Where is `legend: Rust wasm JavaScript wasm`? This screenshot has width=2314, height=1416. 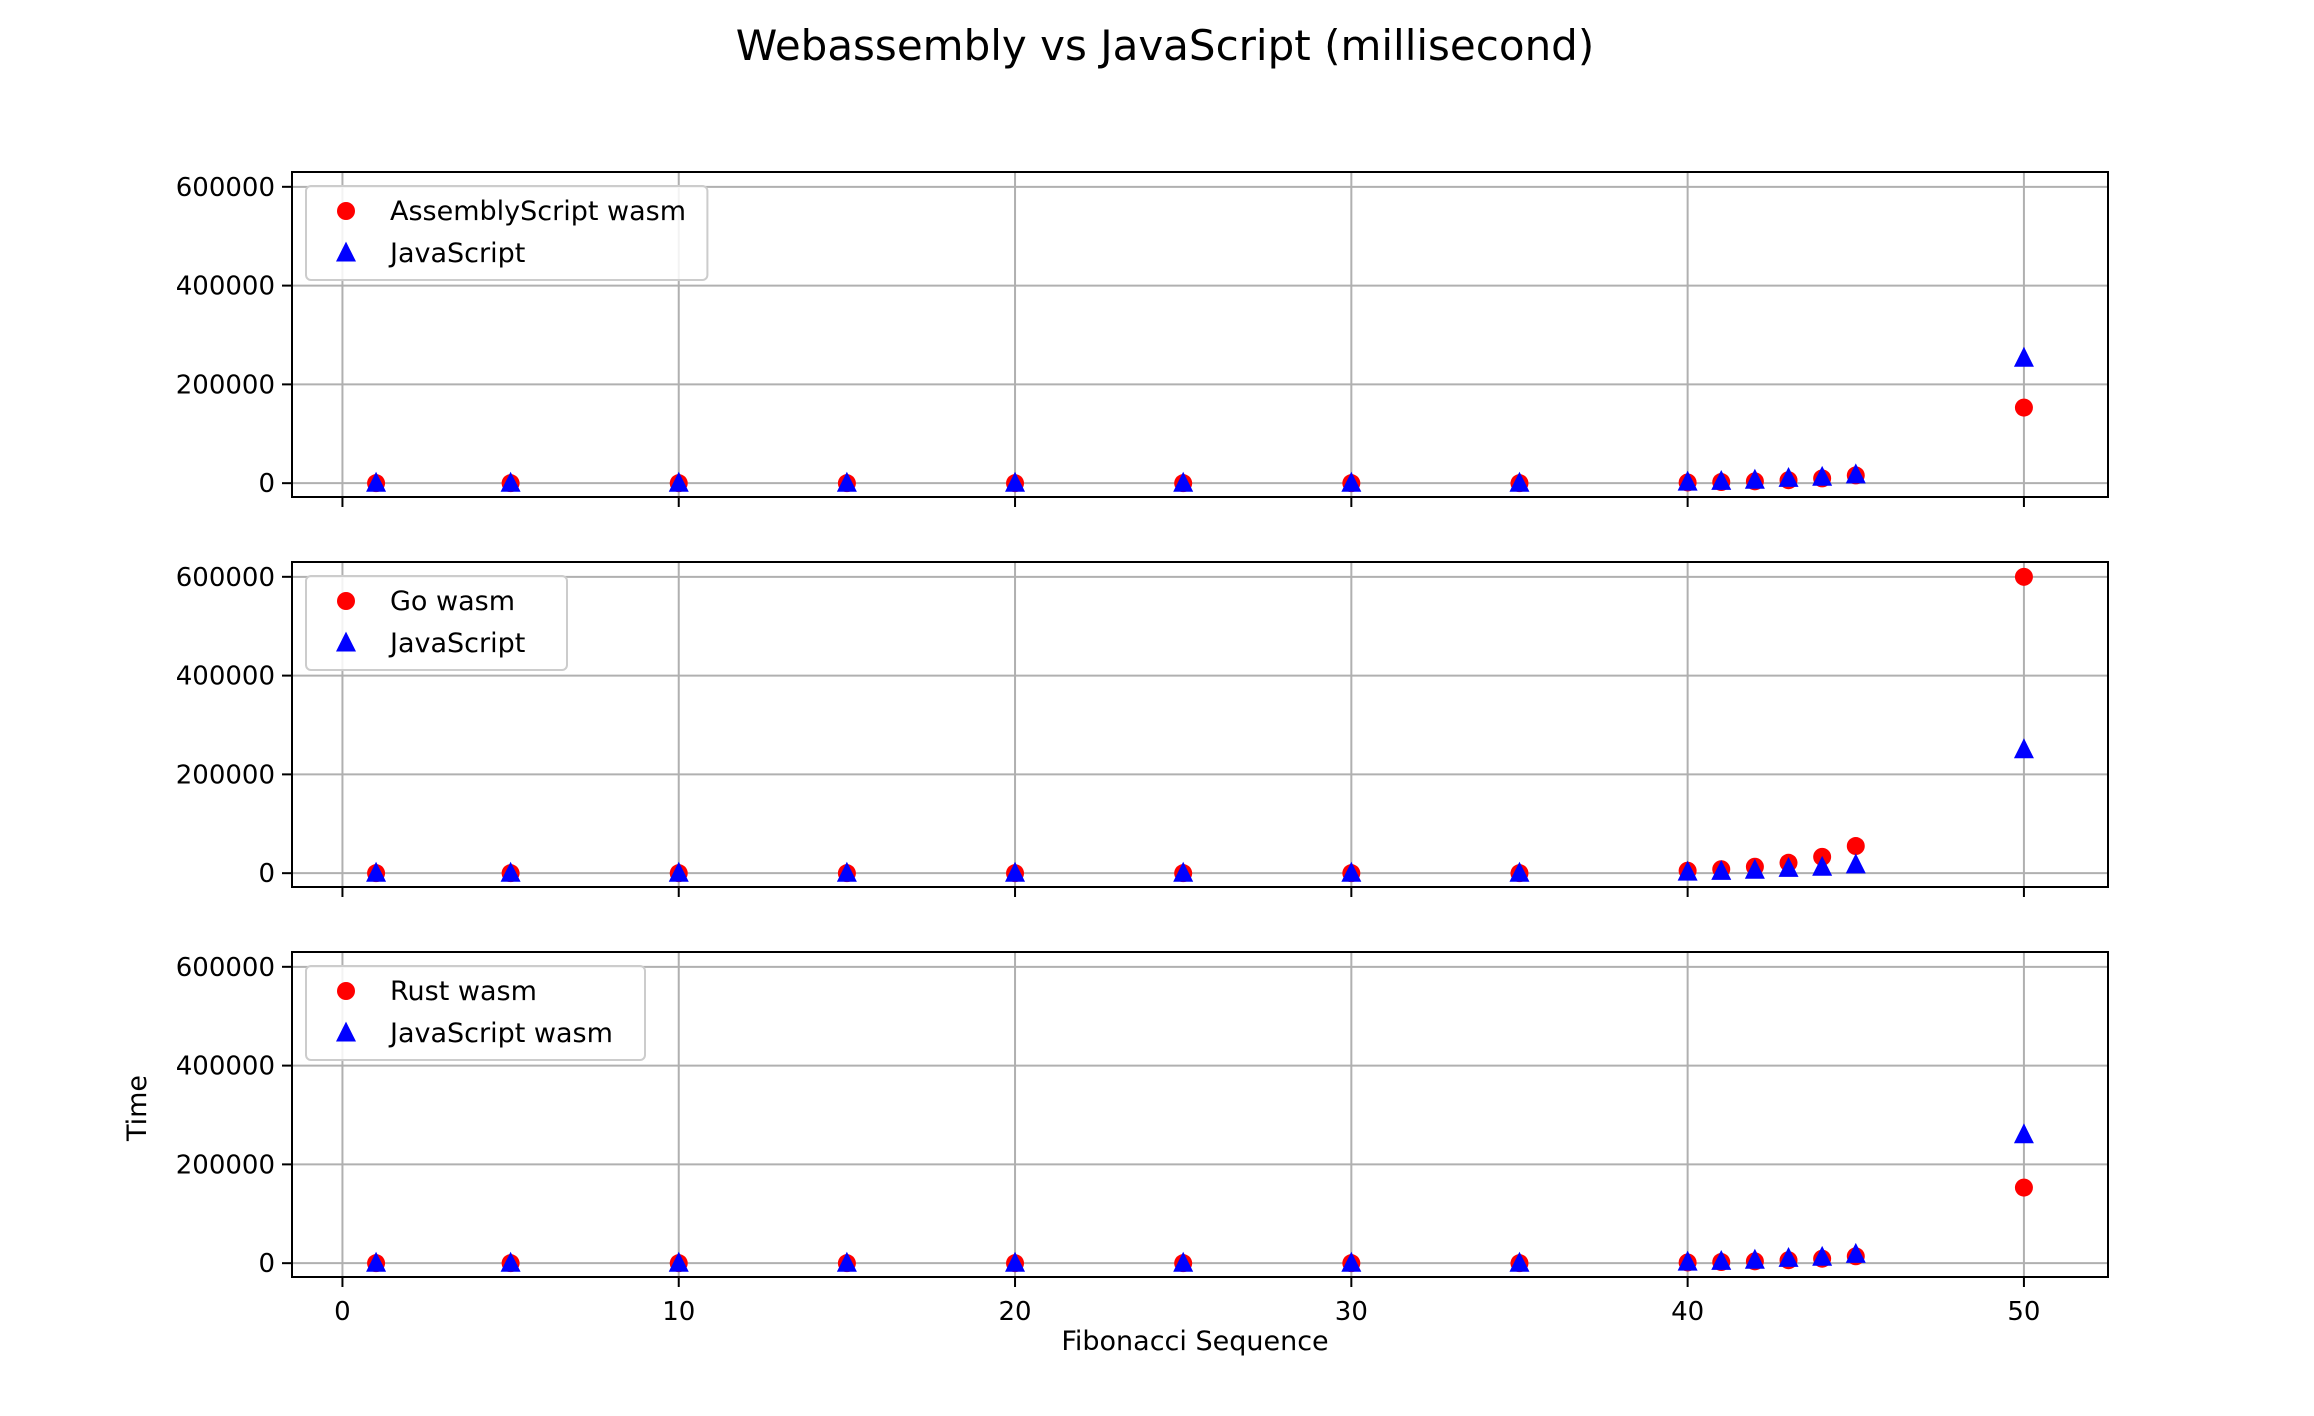 legend: Rust wasm JavaScript wasm is located at coordinates (475, 1013).